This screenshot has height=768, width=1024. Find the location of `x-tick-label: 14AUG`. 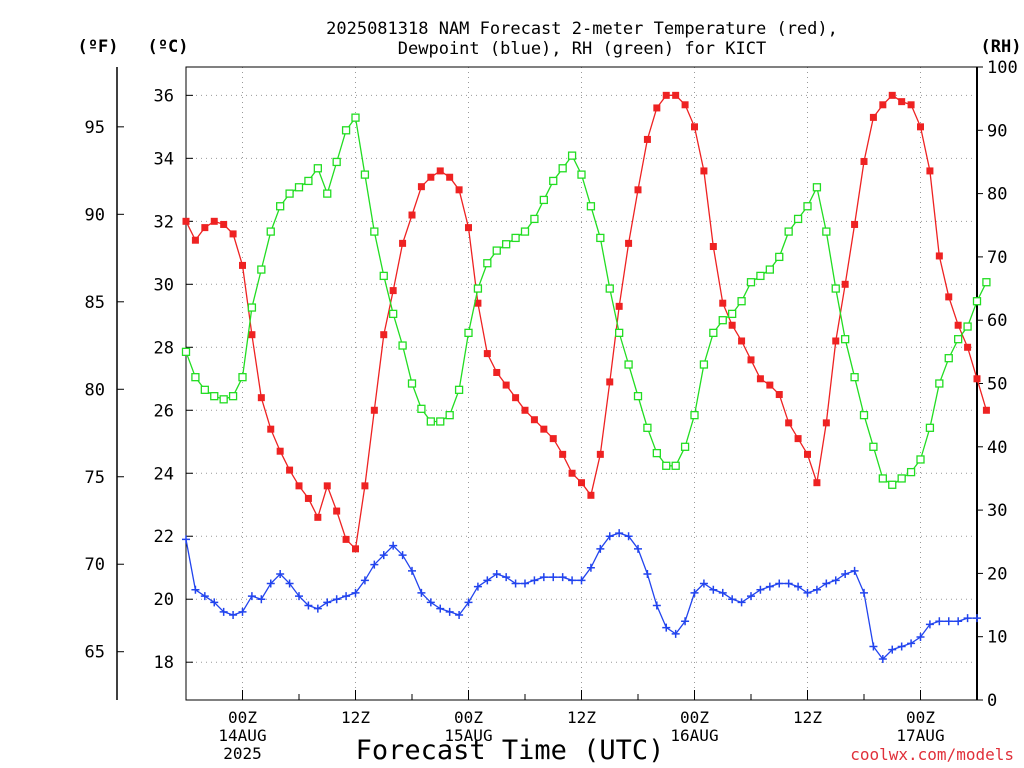

x-tick-label: 14AUG is located at coordinates (242, 735).